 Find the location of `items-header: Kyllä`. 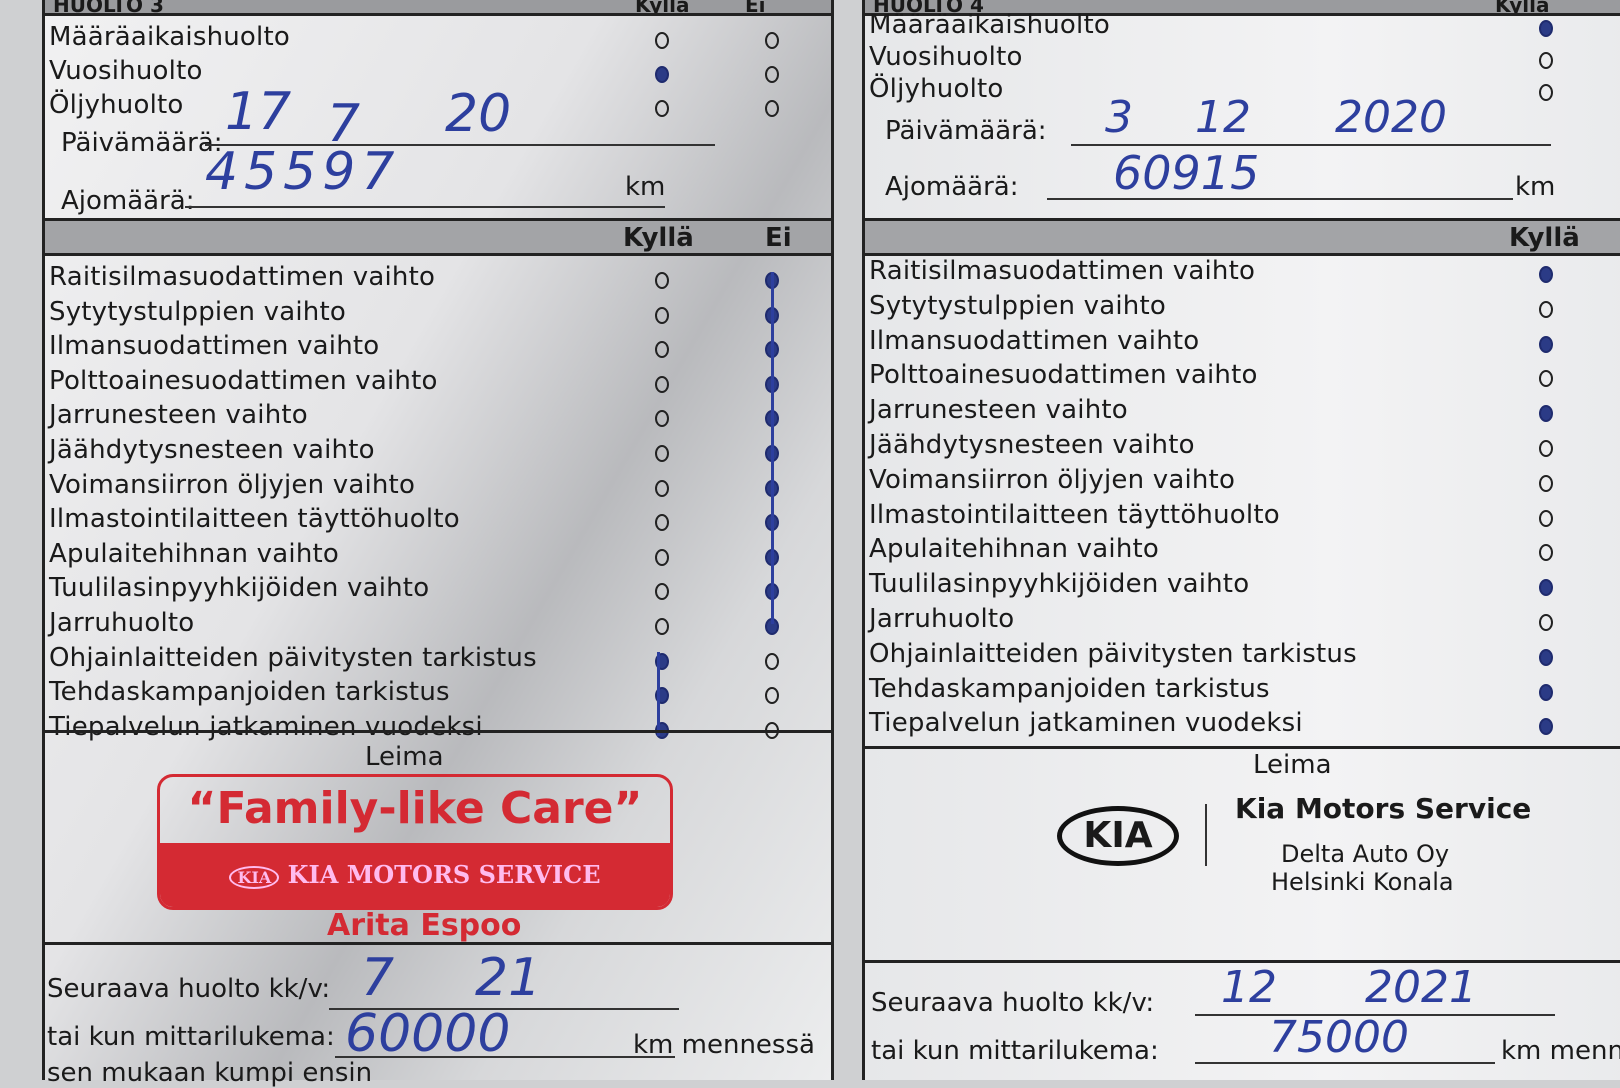

items-header: Kyllä is located at coordinates (1242, 237).